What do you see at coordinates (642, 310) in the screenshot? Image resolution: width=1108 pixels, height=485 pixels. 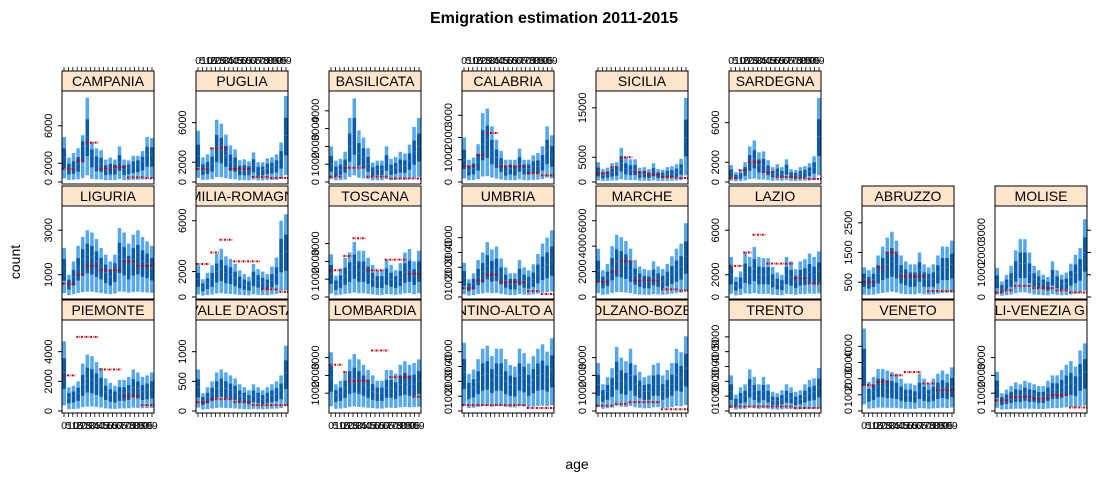 I see `panel-strip-label: BOLZANO-BOZEN` at bounding box center [642, 310].